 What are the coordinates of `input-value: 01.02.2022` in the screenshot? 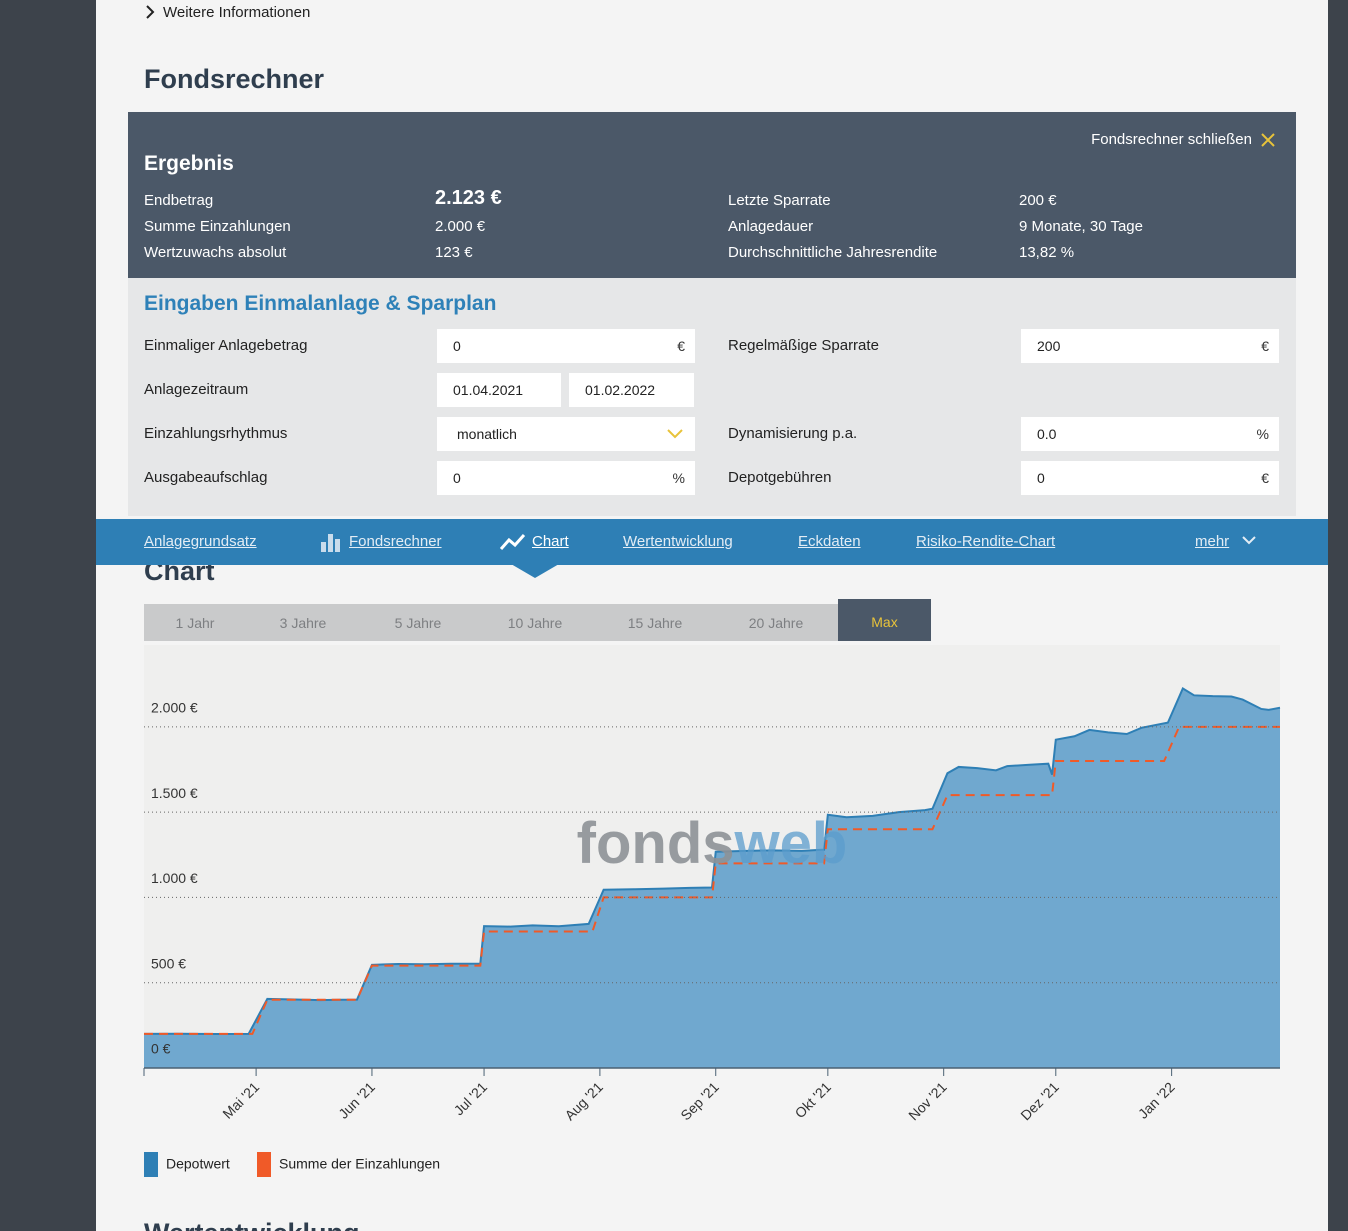 It's located at (620, 390).